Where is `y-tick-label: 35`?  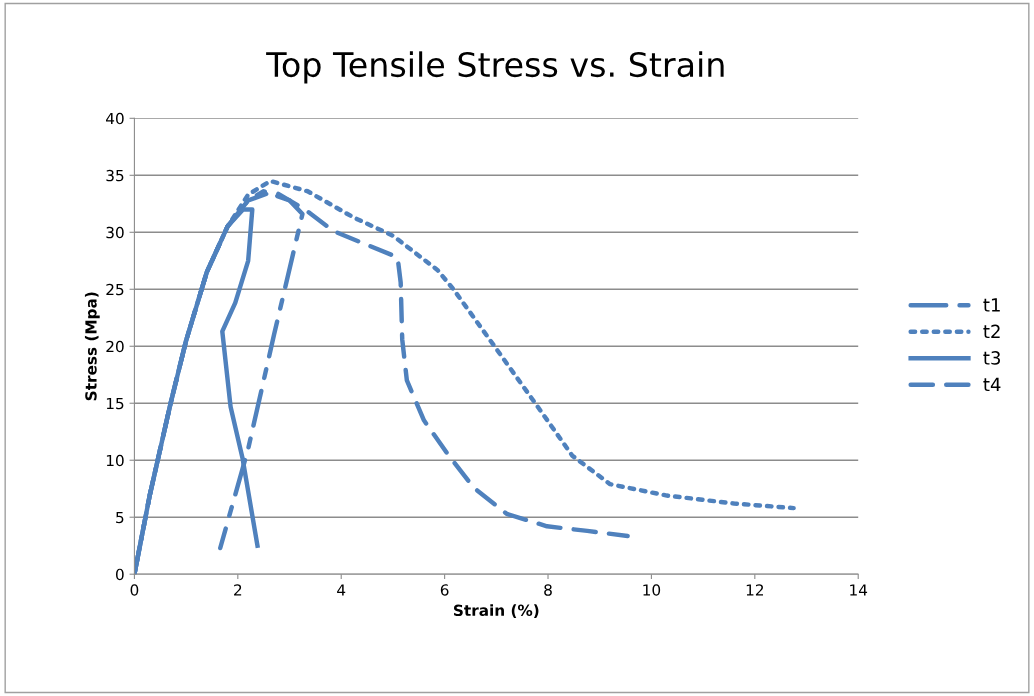
y-tick-label: 35 is located at coordinates (115, 175).